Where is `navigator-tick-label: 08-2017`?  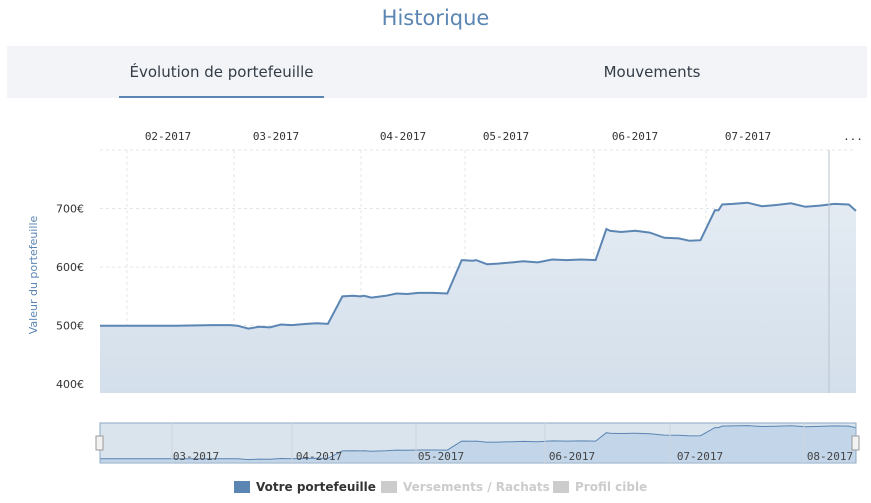 navigator-tick-label: 08-2017 is located at coordinates (830, 456).